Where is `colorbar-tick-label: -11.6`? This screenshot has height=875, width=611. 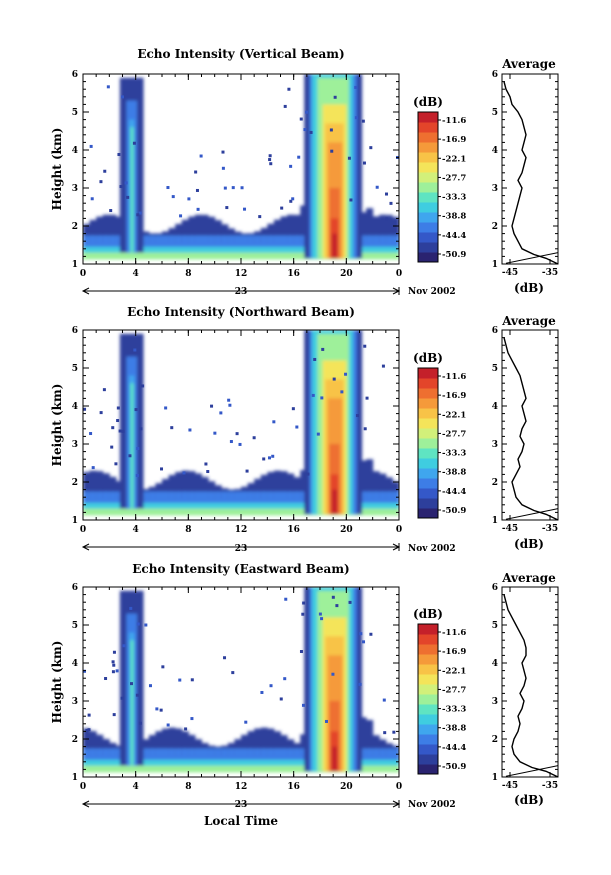 colorbar-tick-label: -11.6 is located at coordinates (454, 121).